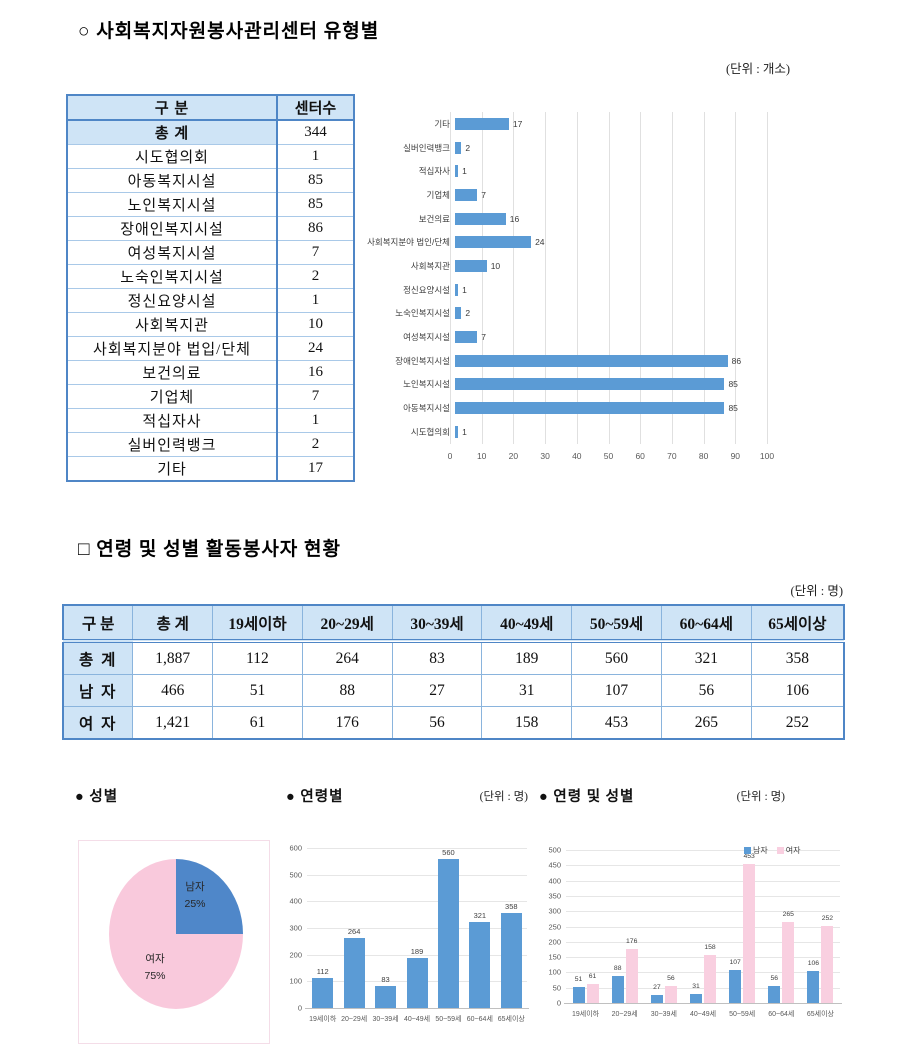 The height and width of the screenshot is (1054, 900). I want to click on cell-value: 88, so click(347, 690).